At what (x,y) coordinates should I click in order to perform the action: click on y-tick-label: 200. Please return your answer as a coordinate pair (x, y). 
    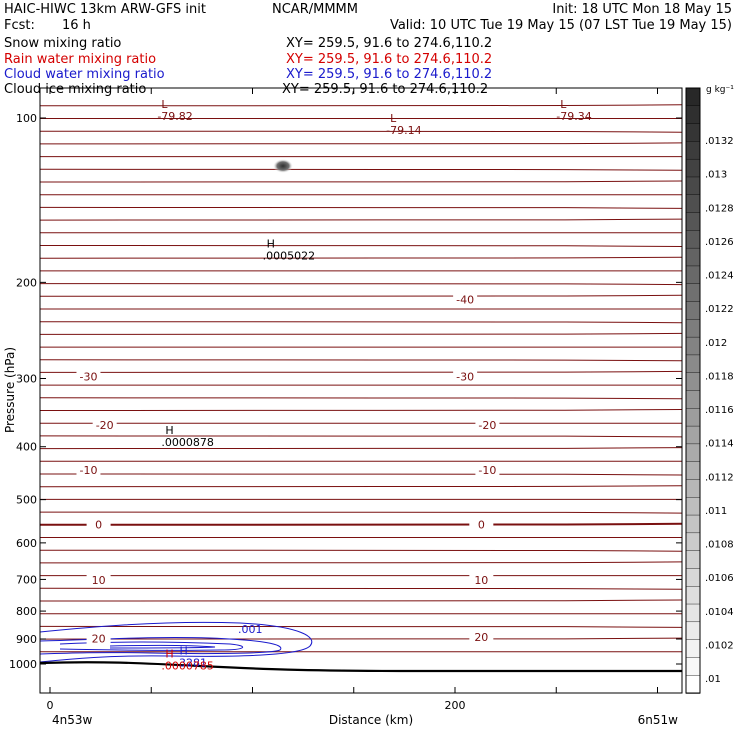
    Looking at the image, I should click on (26, 282).